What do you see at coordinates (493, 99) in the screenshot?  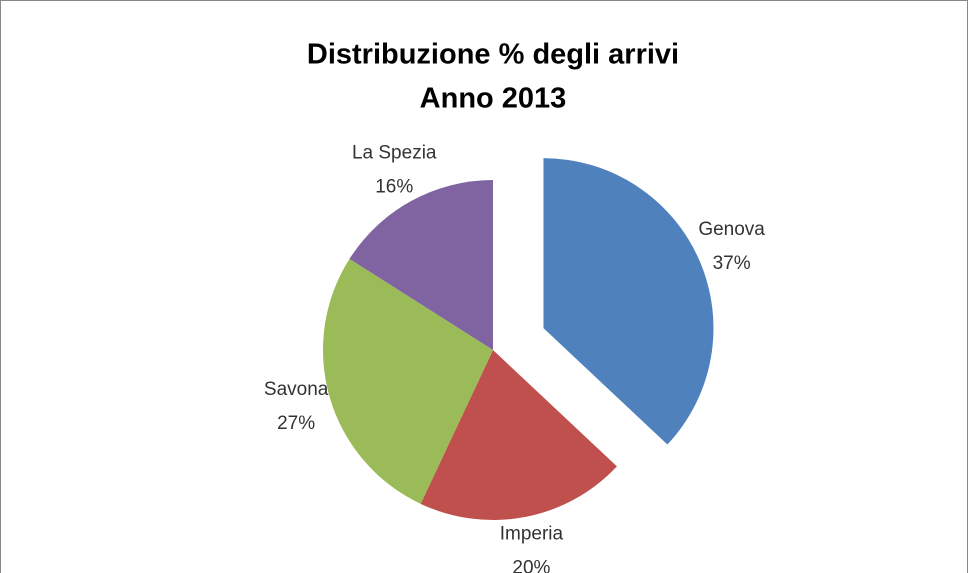 I see `chart-subtitle: Anno 2013` at bounding box center [493, 99].